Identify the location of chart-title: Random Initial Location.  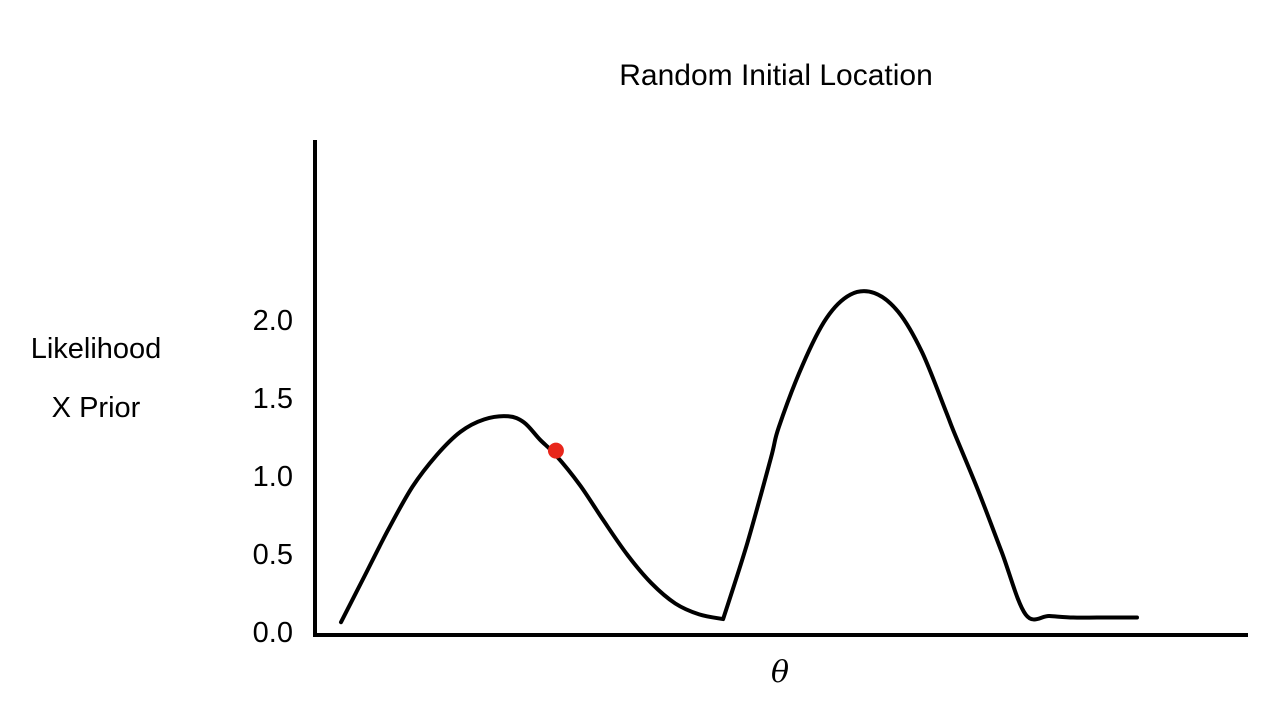
(776, 75).